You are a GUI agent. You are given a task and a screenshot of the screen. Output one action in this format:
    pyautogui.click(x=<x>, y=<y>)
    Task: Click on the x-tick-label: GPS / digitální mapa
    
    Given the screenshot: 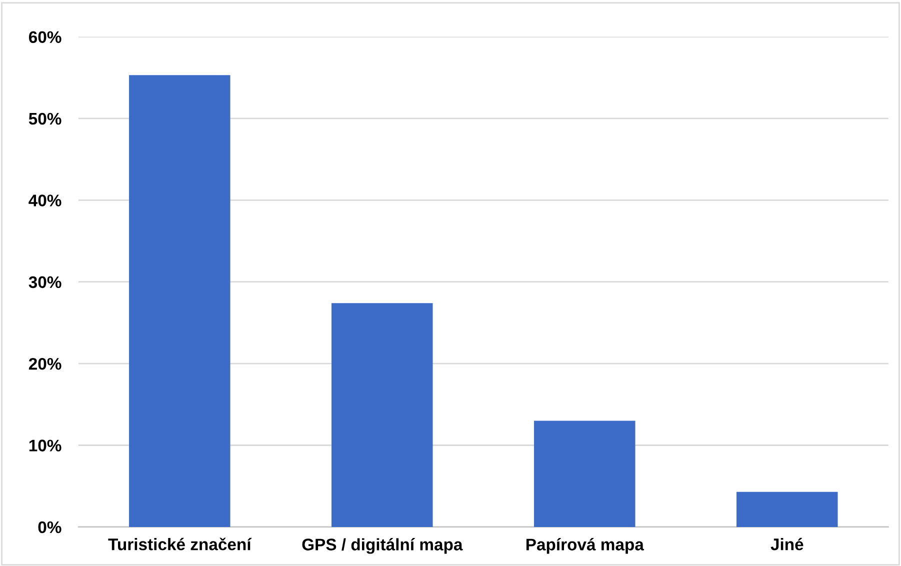 What is the action you would take?
    pyautogui.click(x=382, y=546)
    